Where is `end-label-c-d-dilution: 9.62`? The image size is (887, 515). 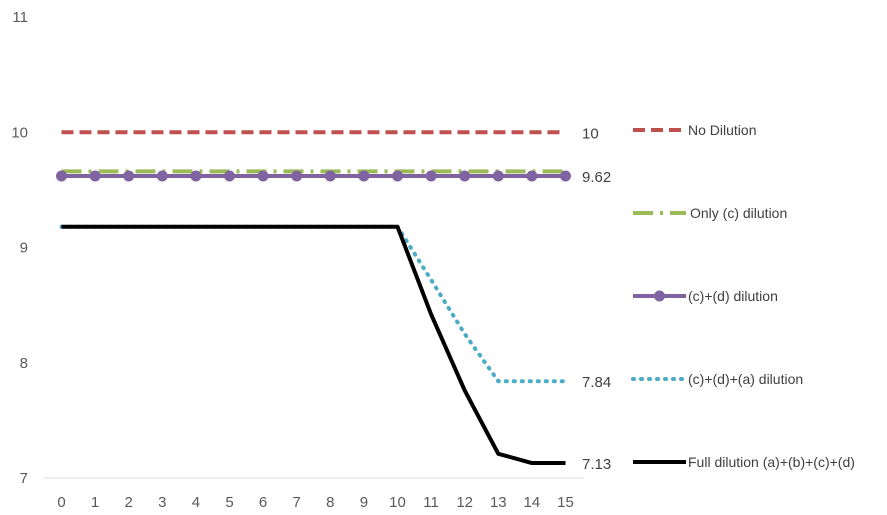
end-label-c-d-dilution: 9.62 is located at coordinates (596, 177).